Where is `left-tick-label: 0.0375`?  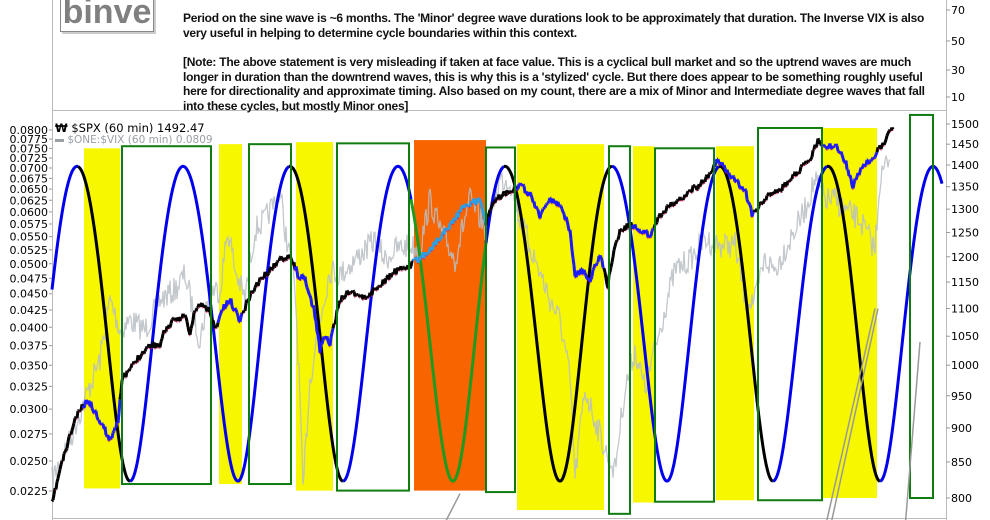
left-tick-label: 0.0375 is located at coordinates (29, 346).